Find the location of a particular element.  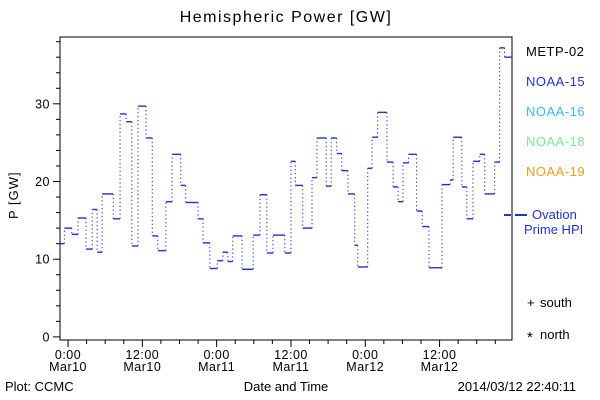

legend-item-noaa-16: NOAA-16 is located at coordinates (556, 111).